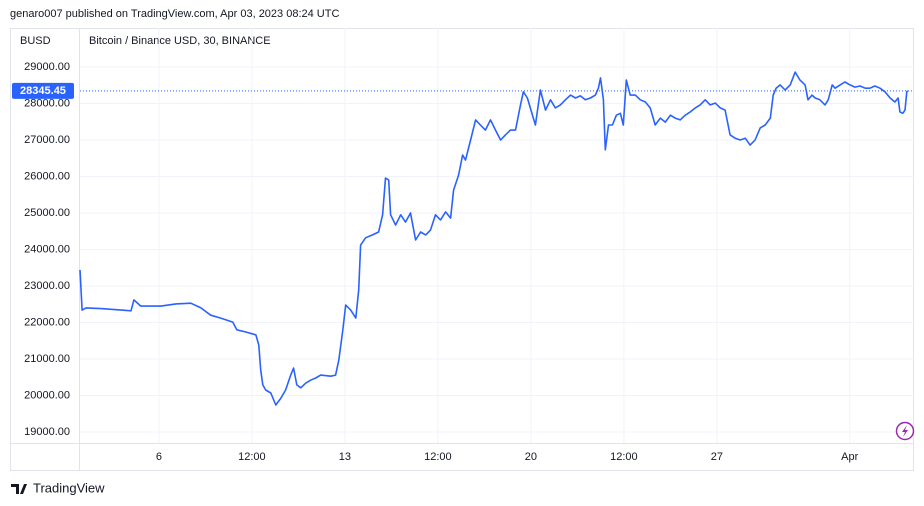 This screenshot has height=506, width=924. I want to click on alert-icon, so click(905, 431).